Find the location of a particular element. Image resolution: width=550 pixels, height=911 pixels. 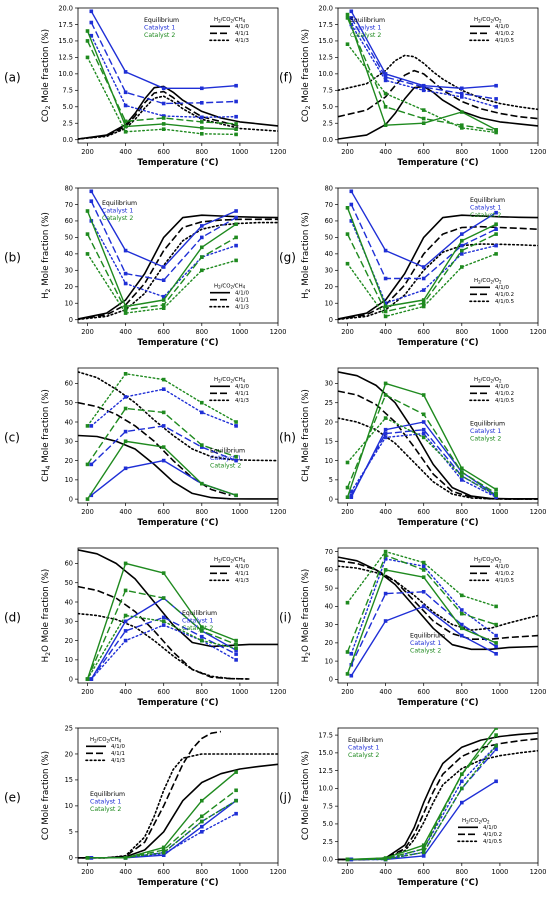

x-tick-label: 200 is located at coordinates (347, 512).